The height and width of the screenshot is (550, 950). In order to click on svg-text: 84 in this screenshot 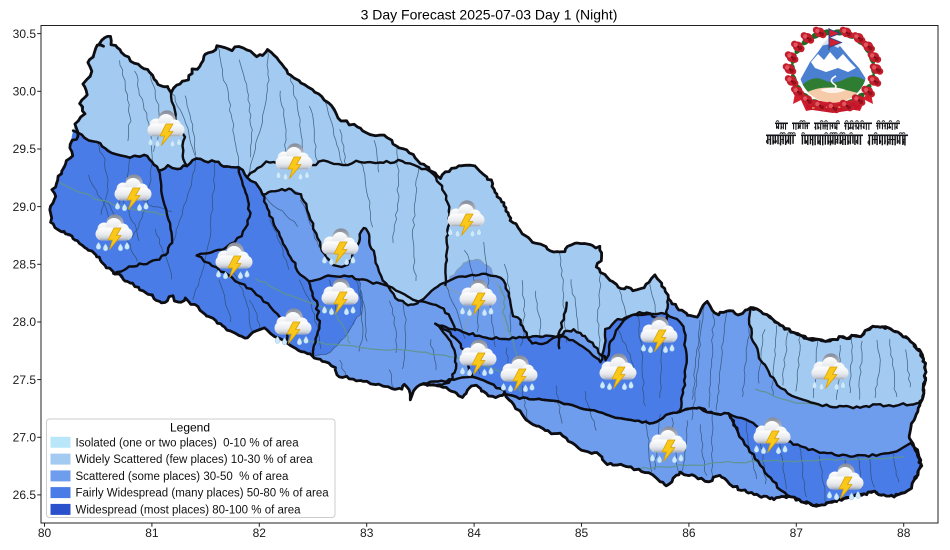, I will do `click(474, 533)`.